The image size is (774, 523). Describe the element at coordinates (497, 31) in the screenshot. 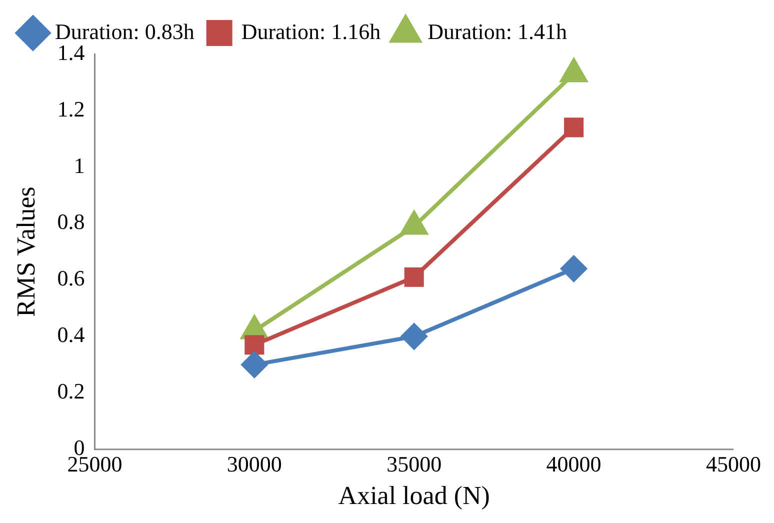

I see `legend-label: Duration: 1.41h` at that location.